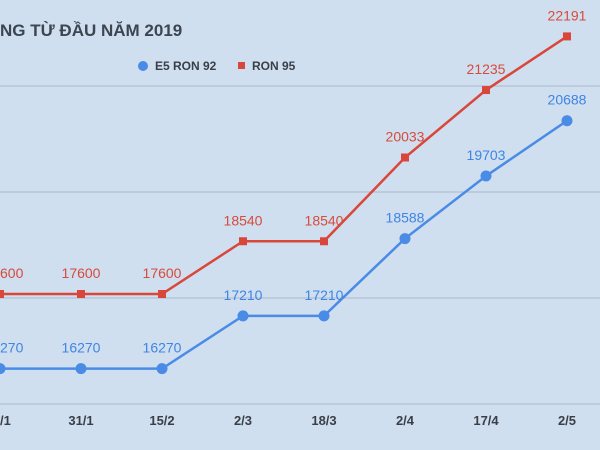  I want to click on legend: E5 RON 92 RON 95, so click(217, 66).